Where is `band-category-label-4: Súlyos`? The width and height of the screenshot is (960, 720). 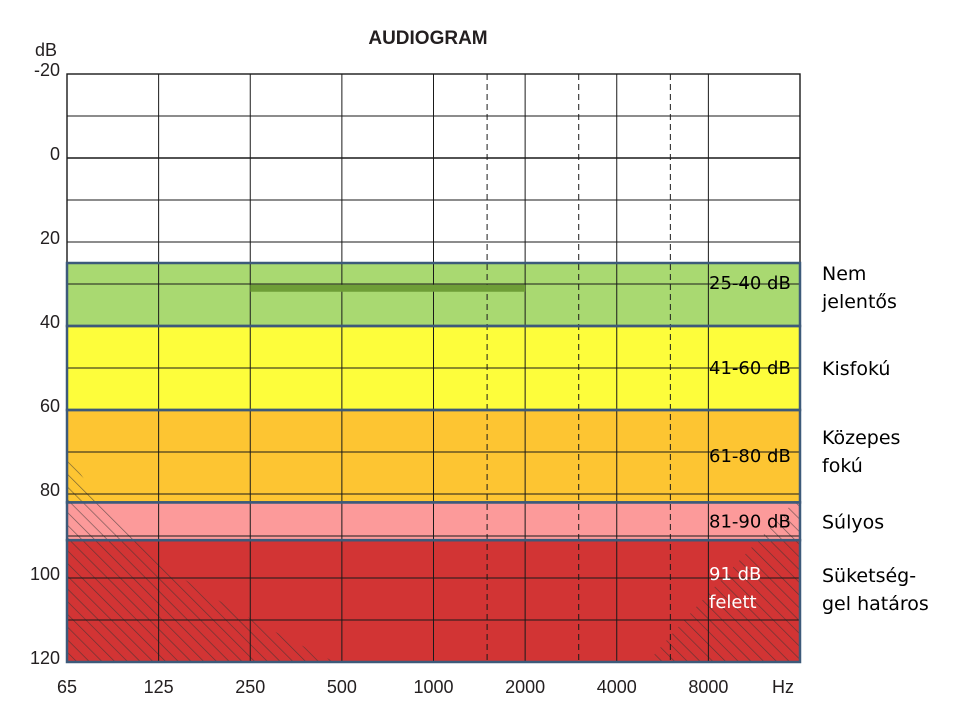
band-category-label-4: Súlyos is located at coordinates (853, 522).